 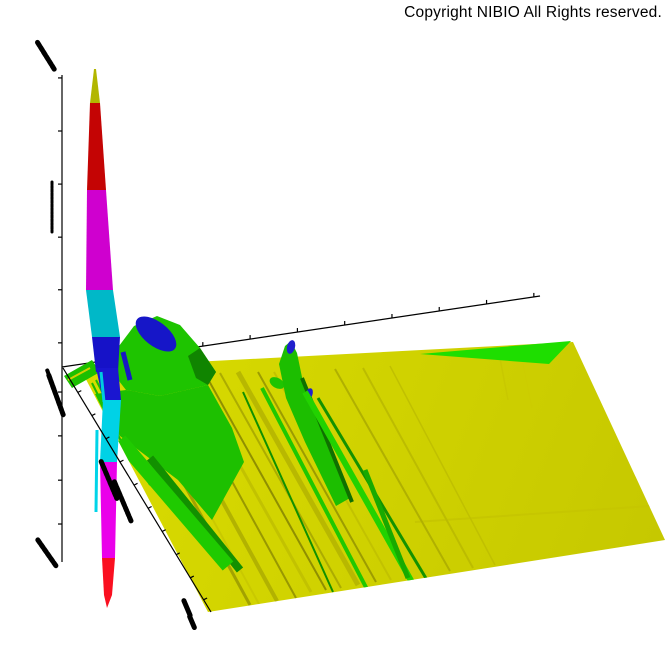 I want to click on wall-red, so click(x=96, y=146).